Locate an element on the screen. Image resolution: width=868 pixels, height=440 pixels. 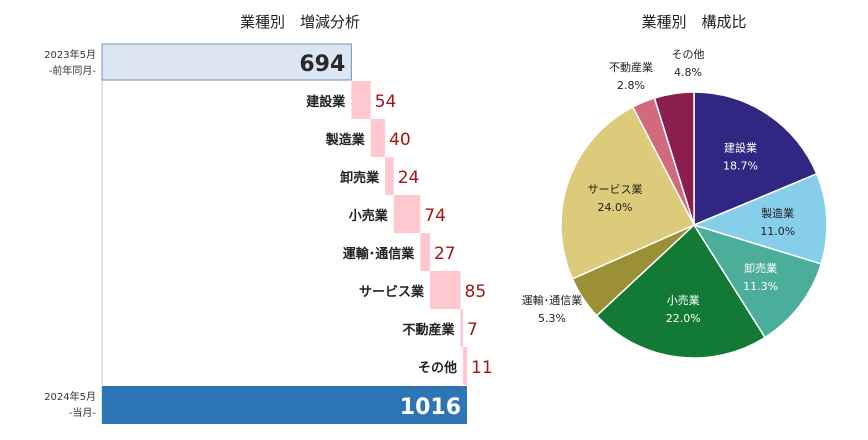
pie-slice-percent: 4.8% is located at coordinates (688, 72).